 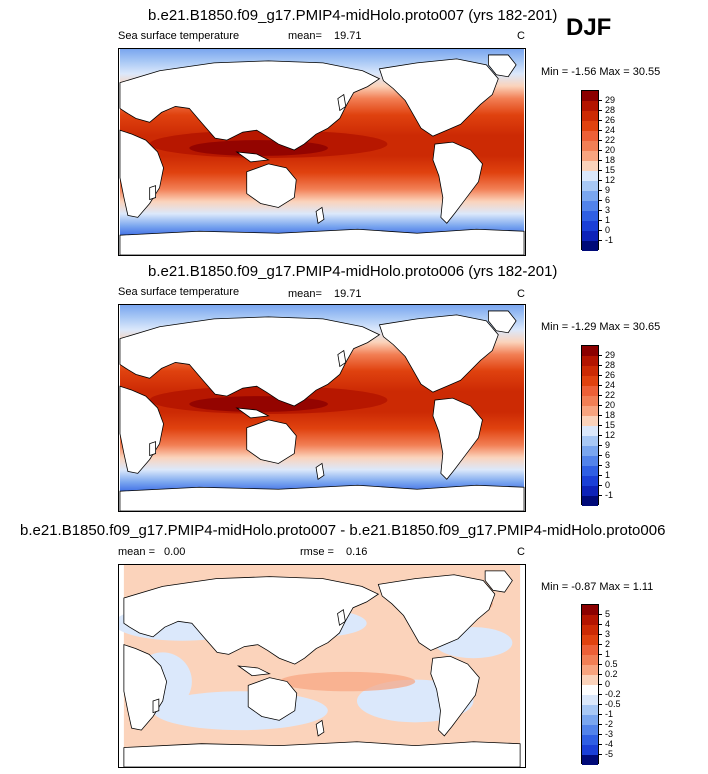 What do you see at coordinates (305, 36) in the screenshot?
I see `panel-1-mean-label: mean=` at bounding box center [305, 36].